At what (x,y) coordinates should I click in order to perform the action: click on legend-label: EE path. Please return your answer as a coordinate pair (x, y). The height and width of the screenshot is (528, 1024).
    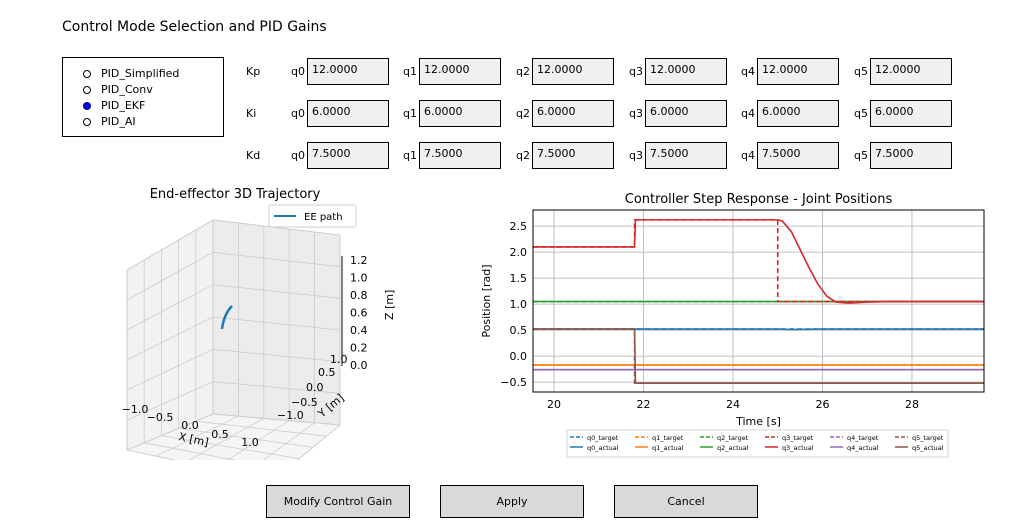
    Looking at the image, I should click on (323, 217).